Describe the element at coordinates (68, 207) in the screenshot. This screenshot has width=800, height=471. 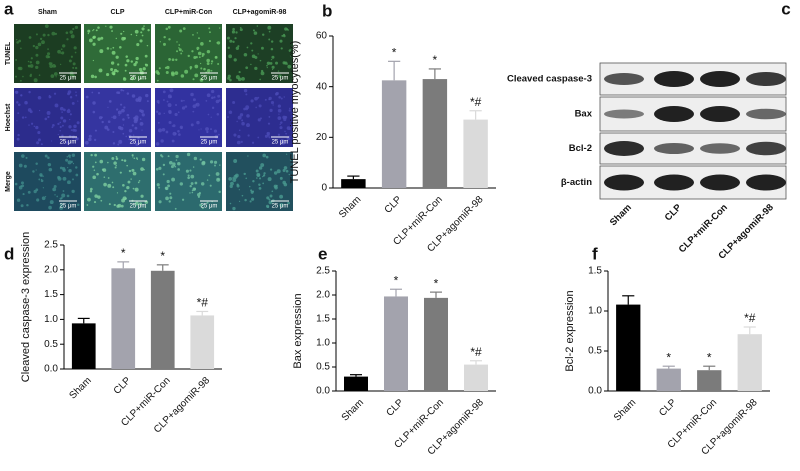
I see `scale-bar-label: 25 μm` at that location.